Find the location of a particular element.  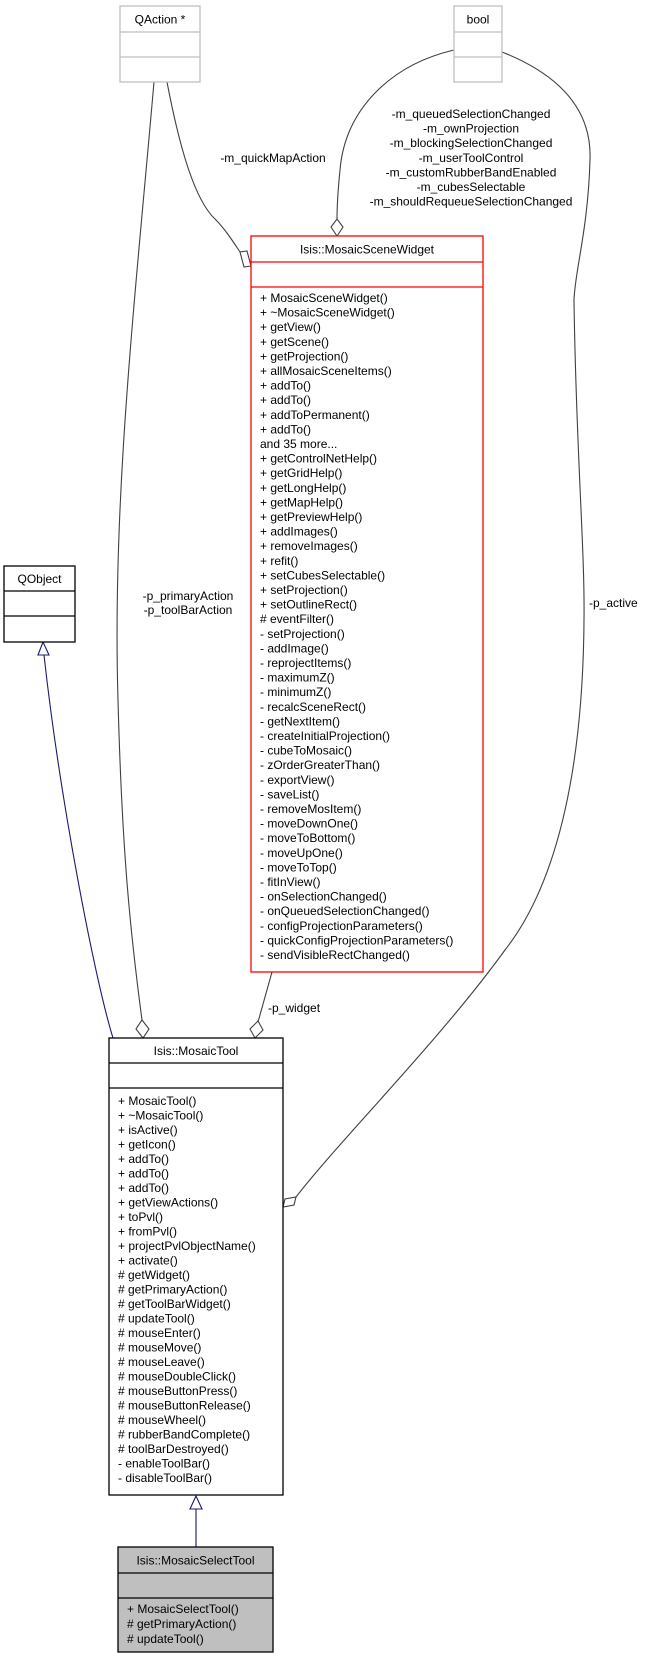

class-member: + getIcon() is located at coordinates (147, 1145).